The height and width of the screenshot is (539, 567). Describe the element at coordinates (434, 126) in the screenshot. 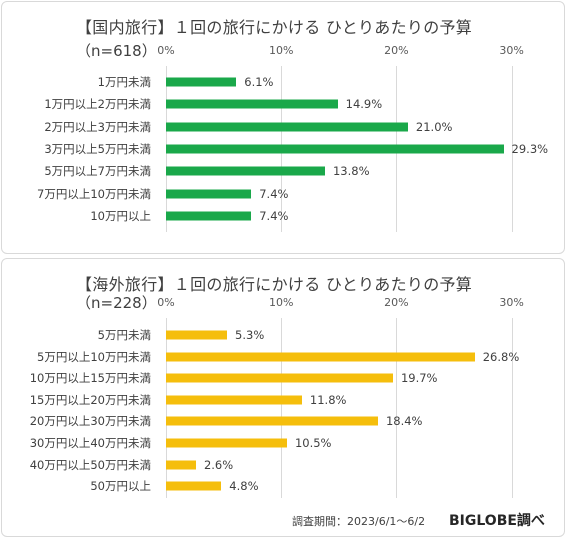

I see `domestic-value-label: 21.0%` at that location.